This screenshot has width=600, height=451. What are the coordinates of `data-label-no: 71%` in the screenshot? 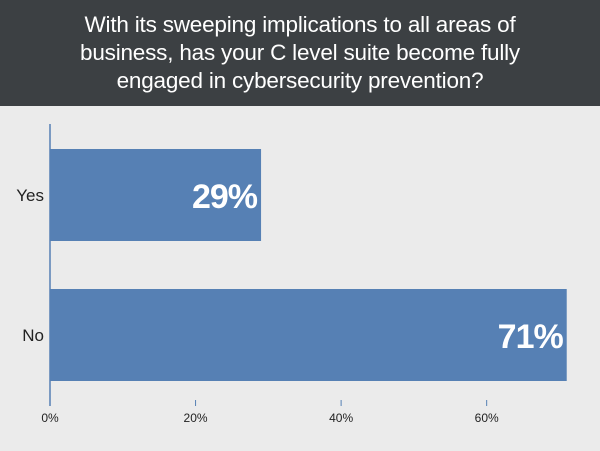 It's located at (531, 337).